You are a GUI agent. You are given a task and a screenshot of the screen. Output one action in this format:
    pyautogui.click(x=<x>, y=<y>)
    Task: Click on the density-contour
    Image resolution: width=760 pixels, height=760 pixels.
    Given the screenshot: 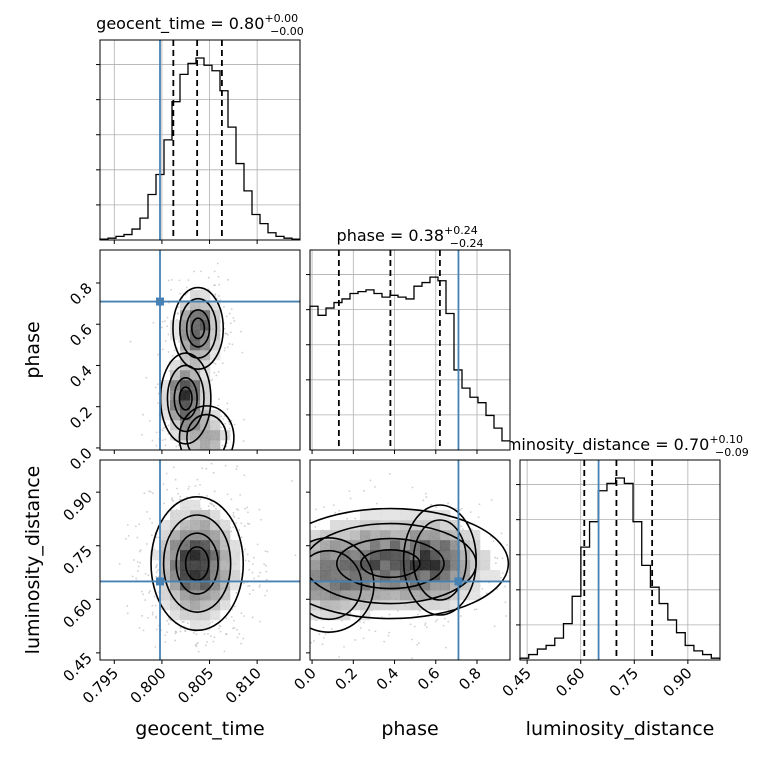 What is the action you would take?
    pyautogui.click(x=342, y=585)
    